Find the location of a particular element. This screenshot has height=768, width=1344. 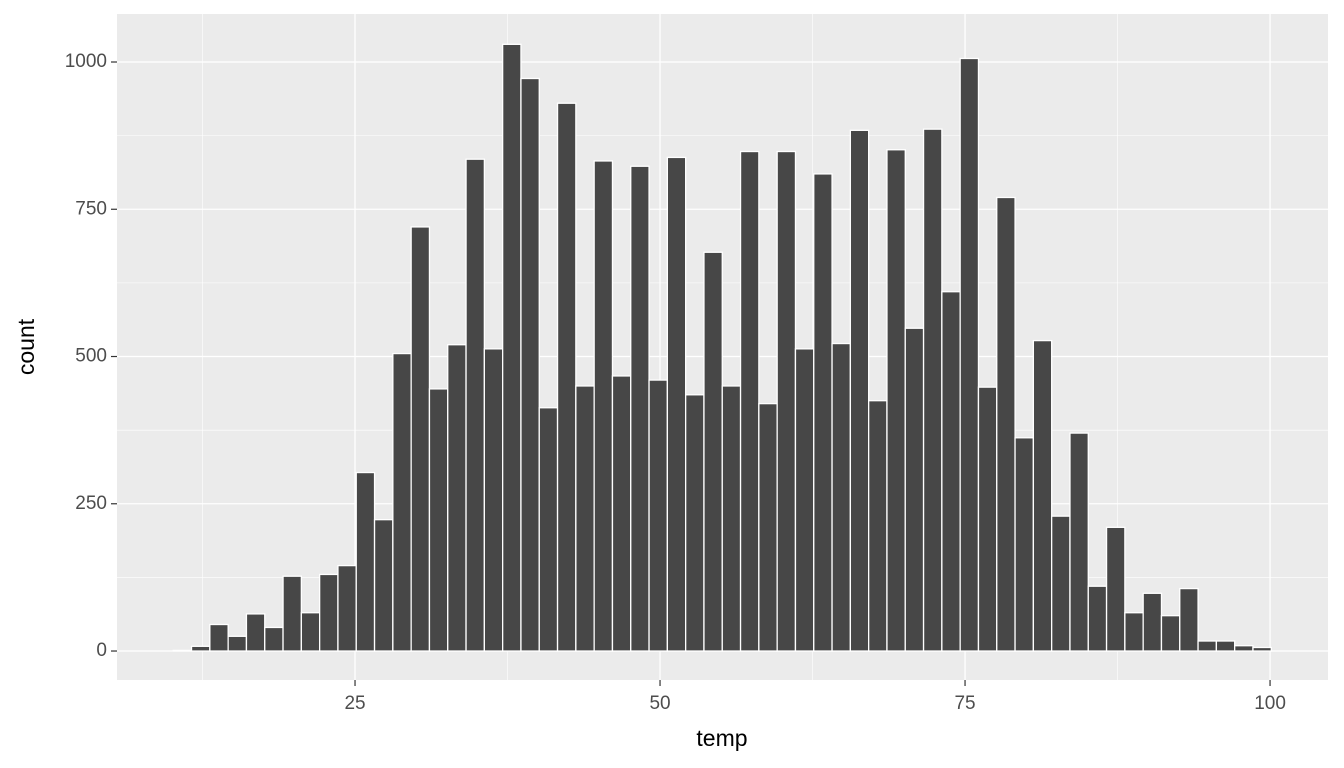

y-tick-label: 1000 is located at coordinates (86, 61).